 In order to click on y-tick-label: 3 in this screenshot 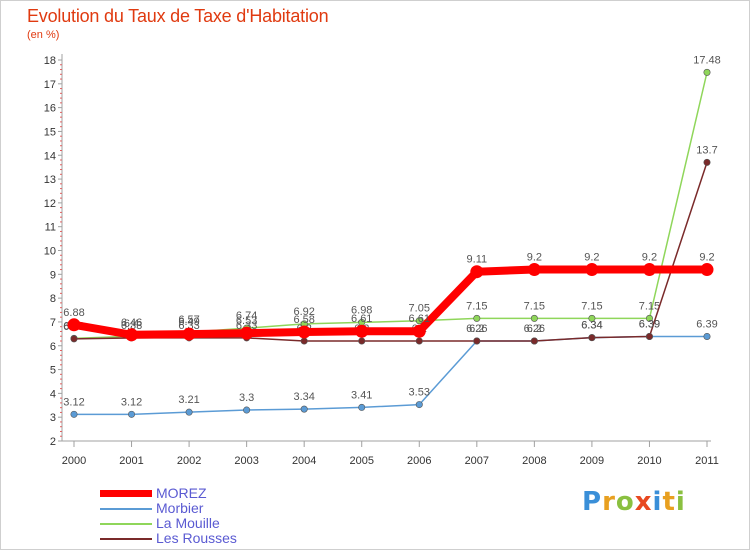, I will do `click(53, 418)`.